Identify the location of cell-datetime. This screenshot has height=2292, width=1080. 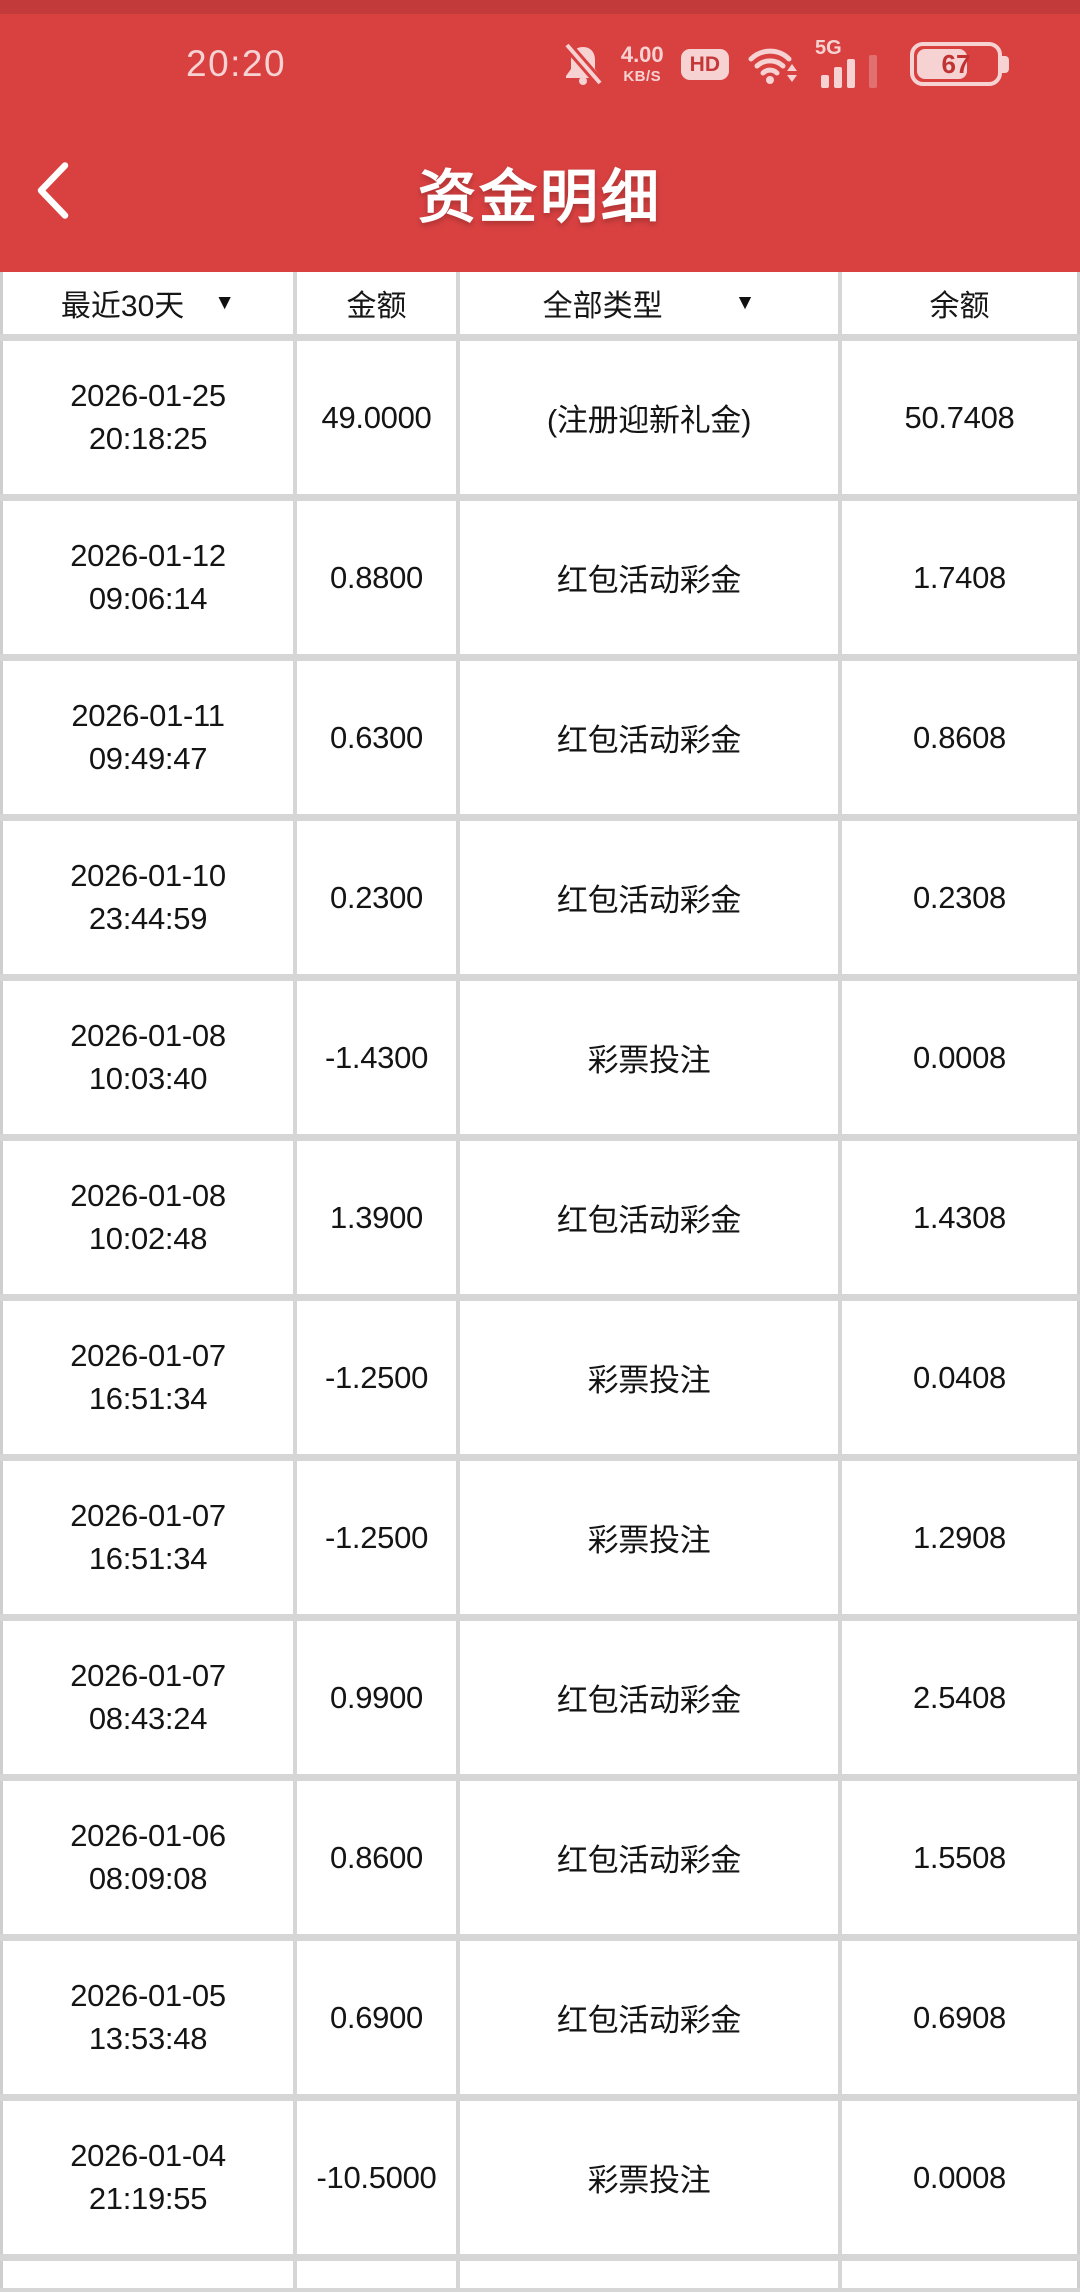
(150, 2274).